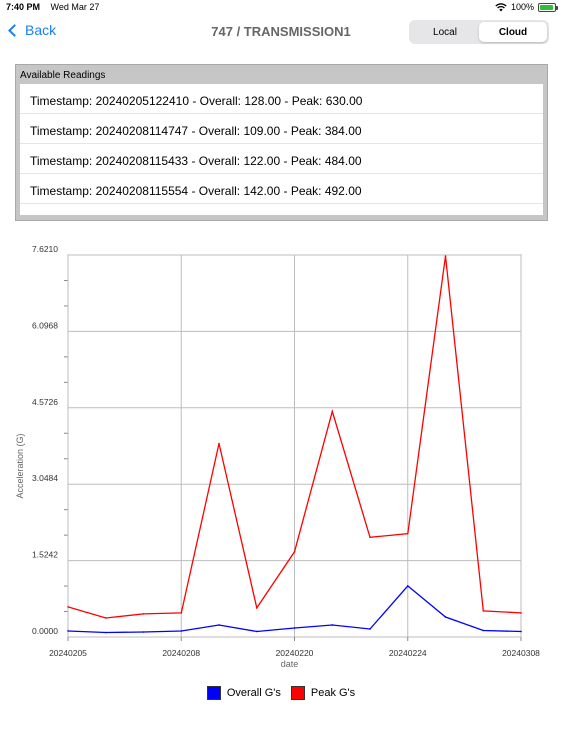  Describe the element at coordinates (68, 653) in the screenshot. I see `x-tick-label: 20240205` at that location.